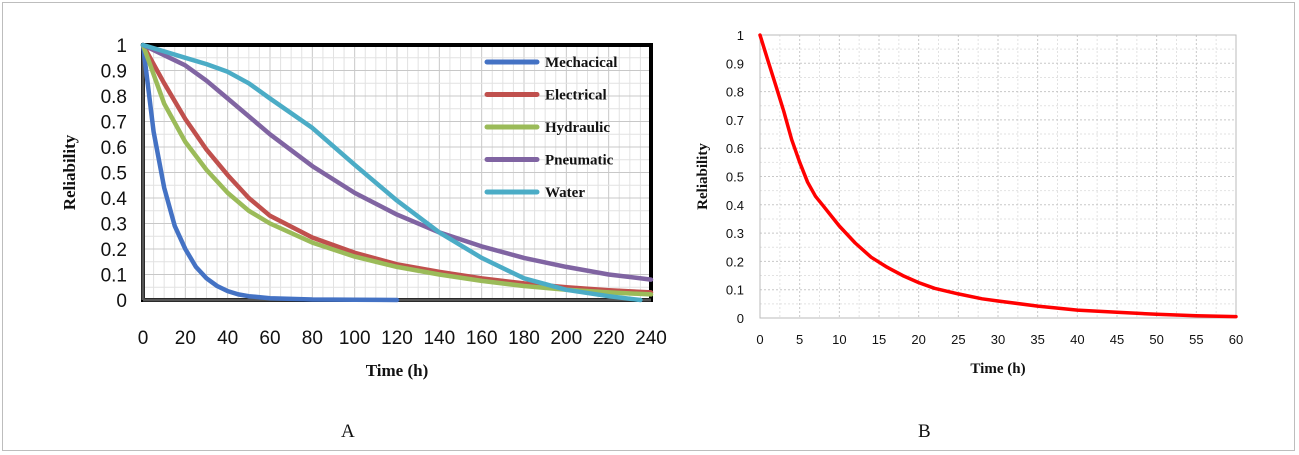  I want to click on x-ticks-b: 0 5 10 15 20 25 30 35 40 45 50 55 60, so click(999, 339).